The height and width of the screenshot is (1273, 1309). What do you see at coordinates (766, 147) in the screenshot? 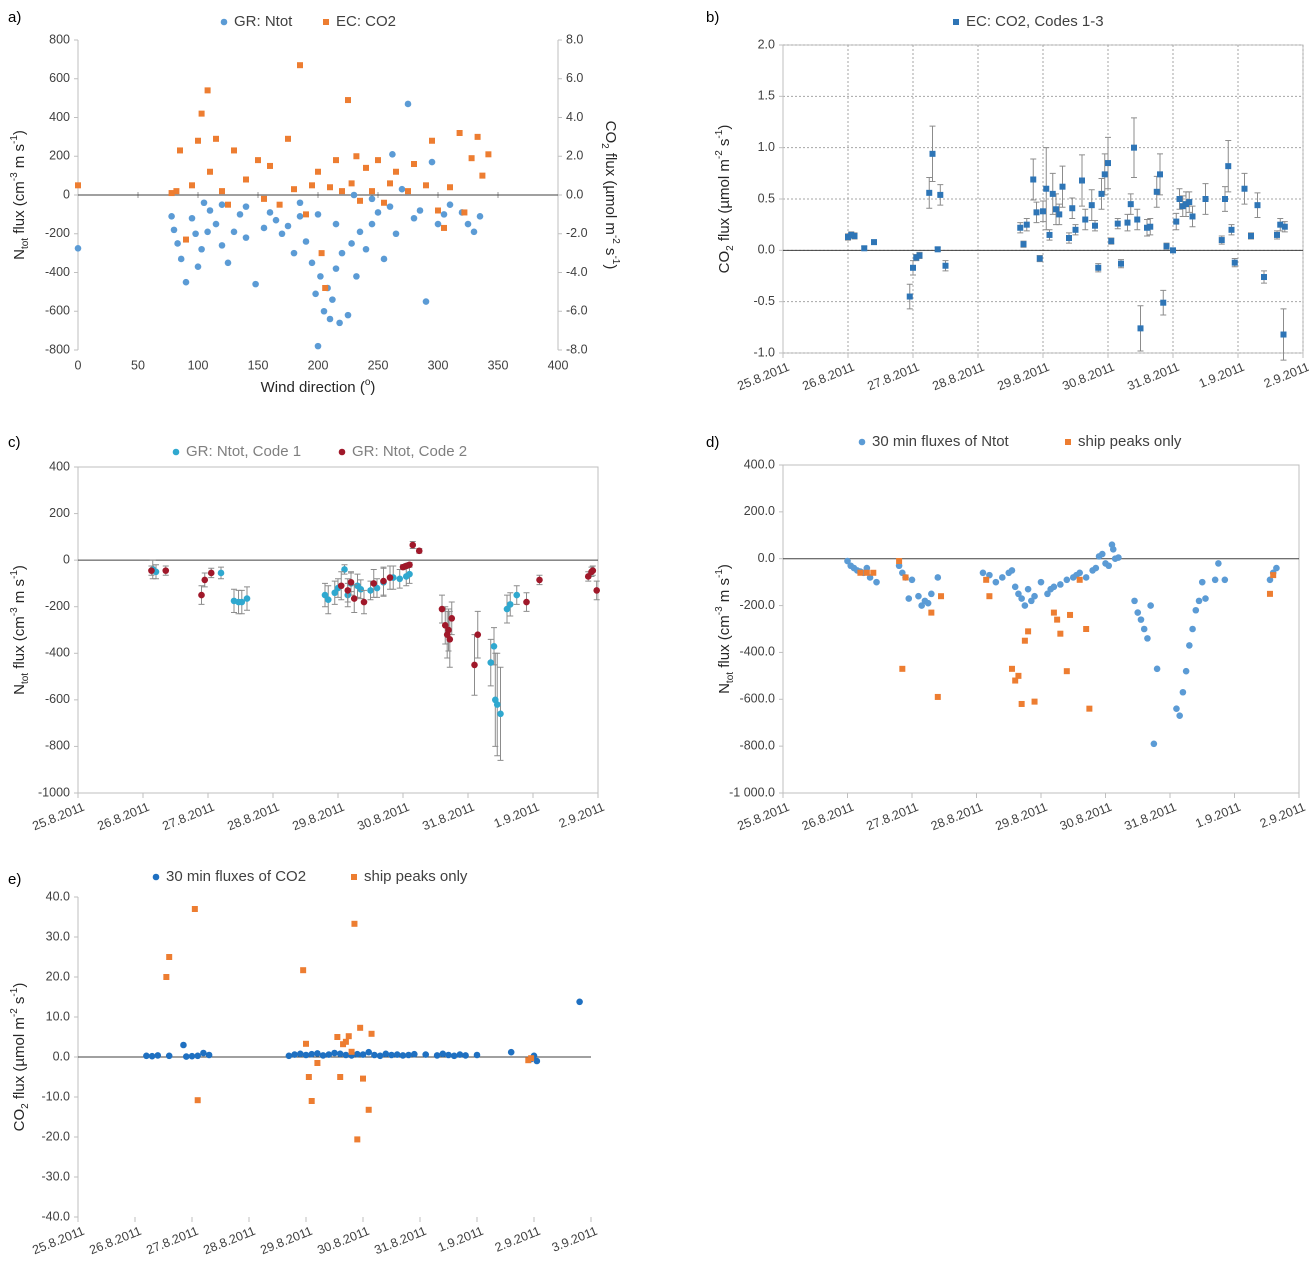
I see `y-tick-label: 1.0` at bounding box center [766, 147].